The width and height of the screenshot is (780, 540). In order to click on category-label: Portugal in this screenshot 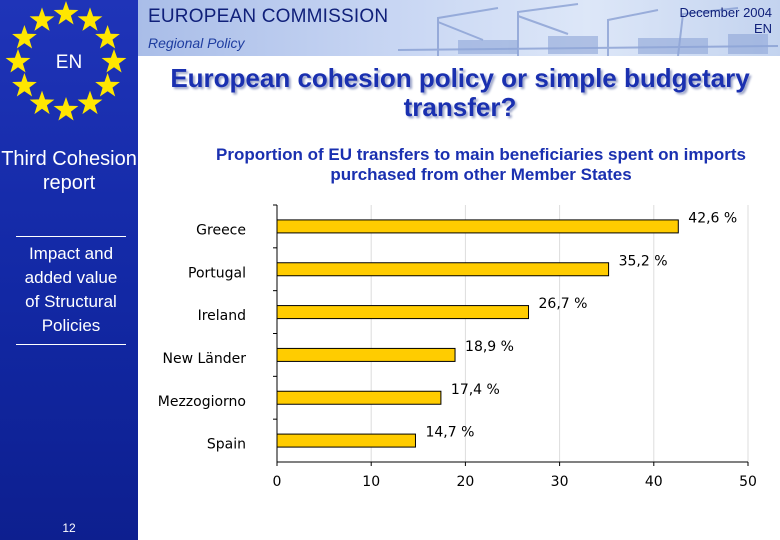, I will do `click(217, 273)`.